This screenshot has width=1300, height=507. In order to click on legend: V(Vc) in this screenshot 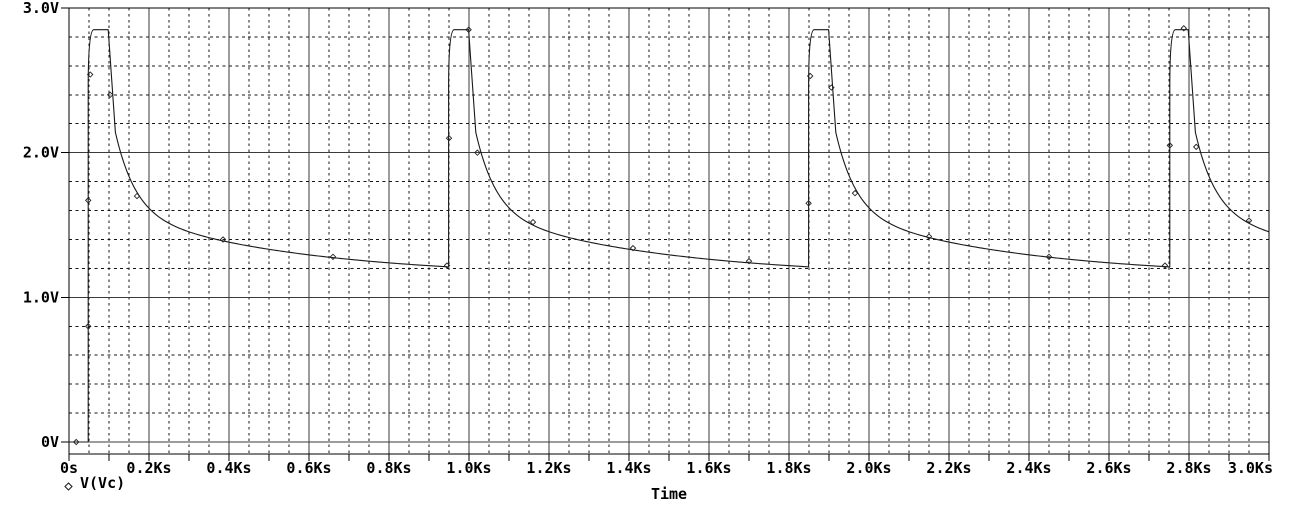, I will do `click(94, 483)`.